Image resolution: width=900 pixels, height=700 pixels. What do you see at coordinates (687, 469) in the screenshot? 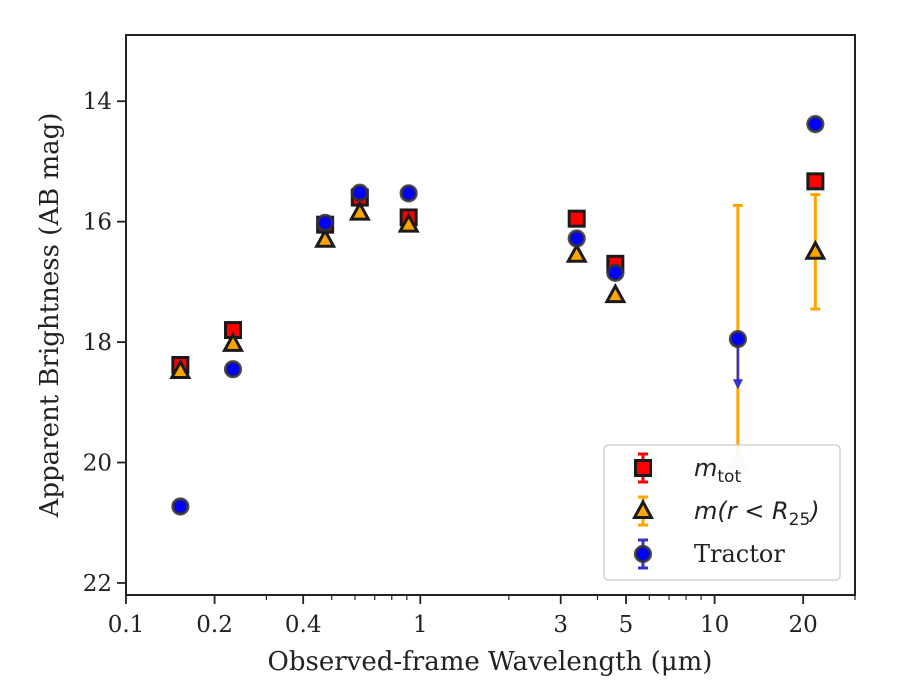
I see `legend-entry: mtot` at bounding box center [687, 469].